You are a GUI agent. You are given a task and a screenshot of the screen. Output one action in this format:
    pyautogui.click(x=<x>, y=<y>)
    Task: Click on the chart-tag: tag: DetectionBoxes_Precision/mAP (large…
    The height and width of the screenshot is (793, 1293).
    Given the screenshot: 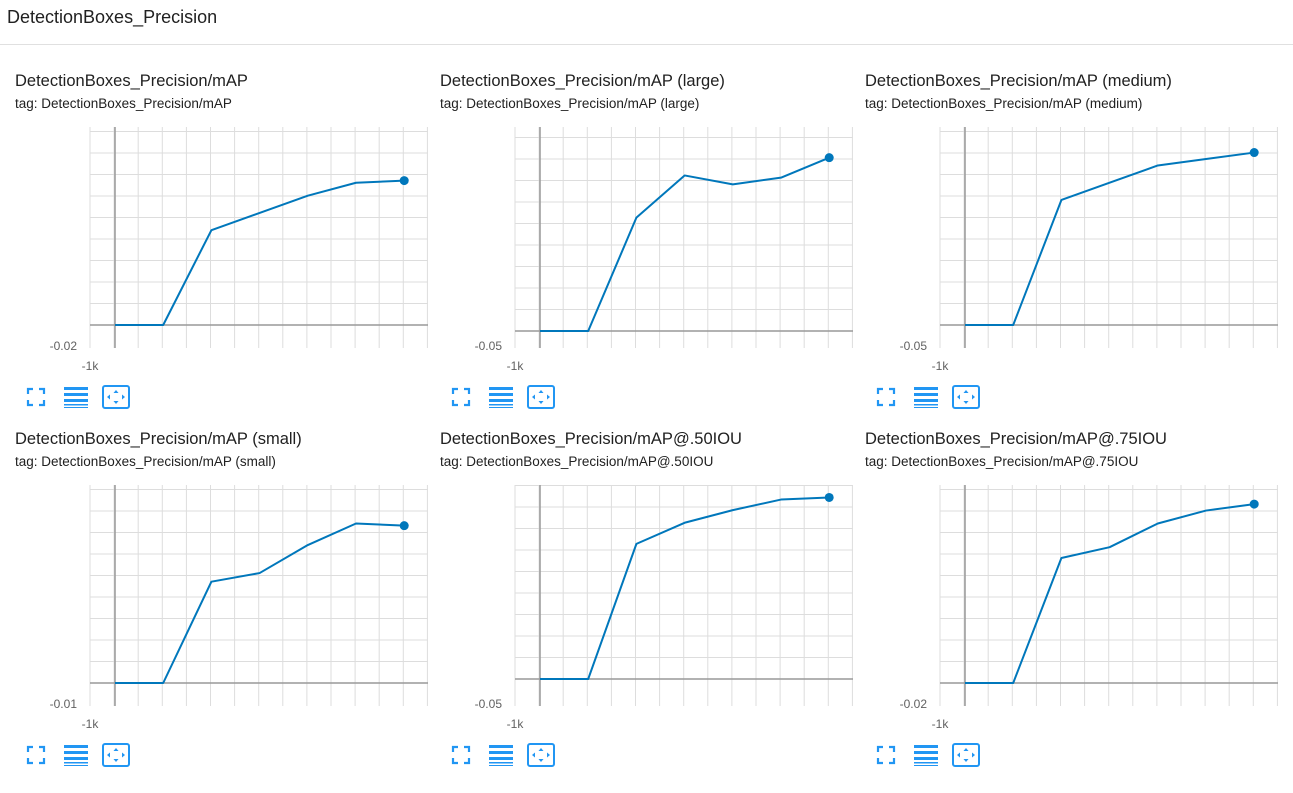 What is the action you would take?
    pyautogui.click(x=570, y=103)
    